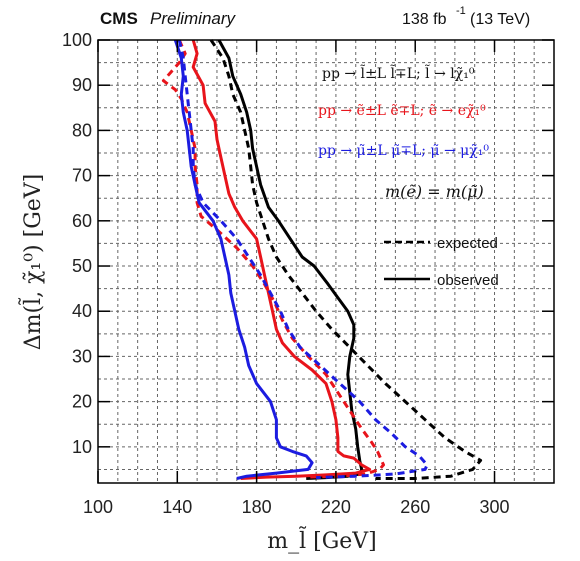  I want to click on x-tick-label: 260, so click(415, 507).